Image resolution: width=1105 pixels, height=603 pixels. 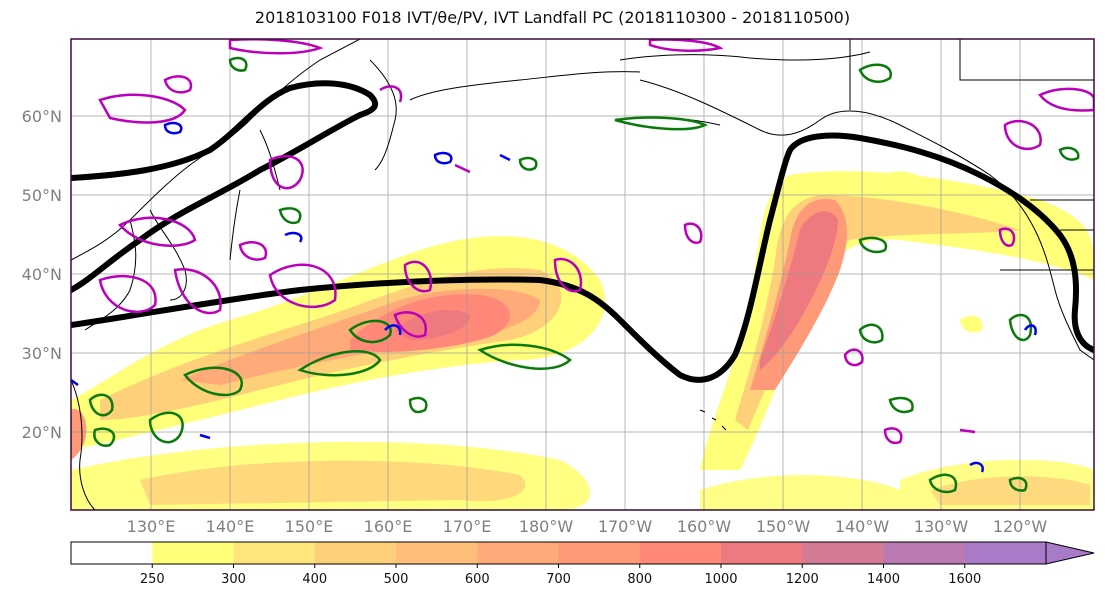 I want to click on longitude-label: 150°W, so click(x=783, y=526).